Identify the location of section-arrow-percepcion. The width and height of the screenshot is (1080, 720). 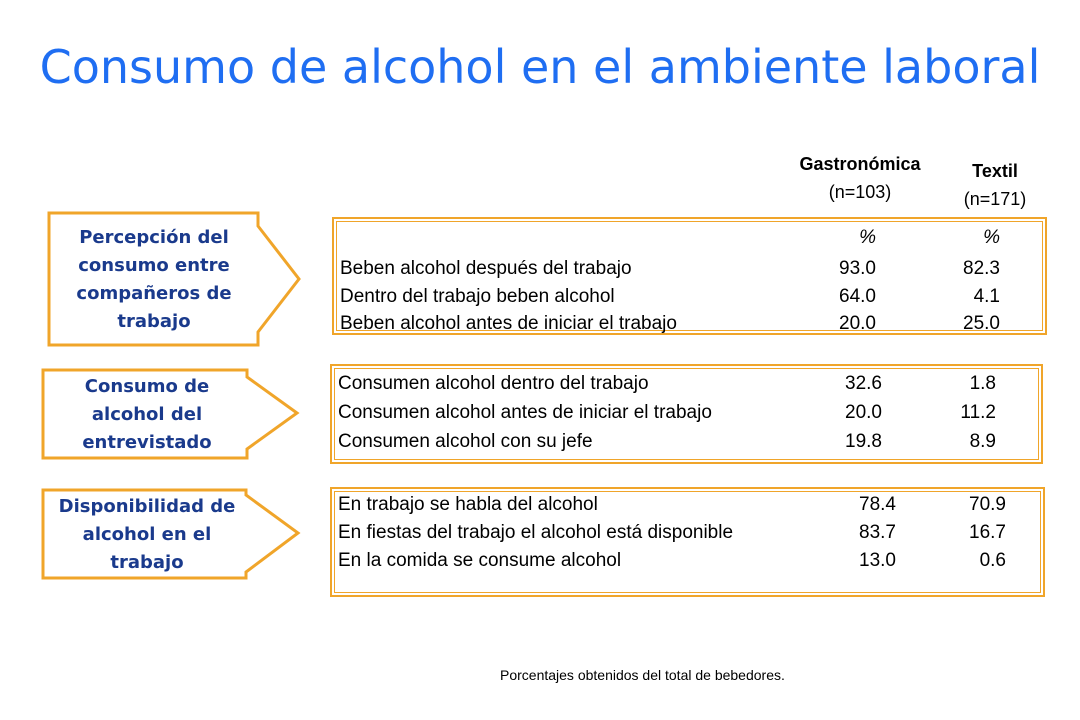
(196, 279).